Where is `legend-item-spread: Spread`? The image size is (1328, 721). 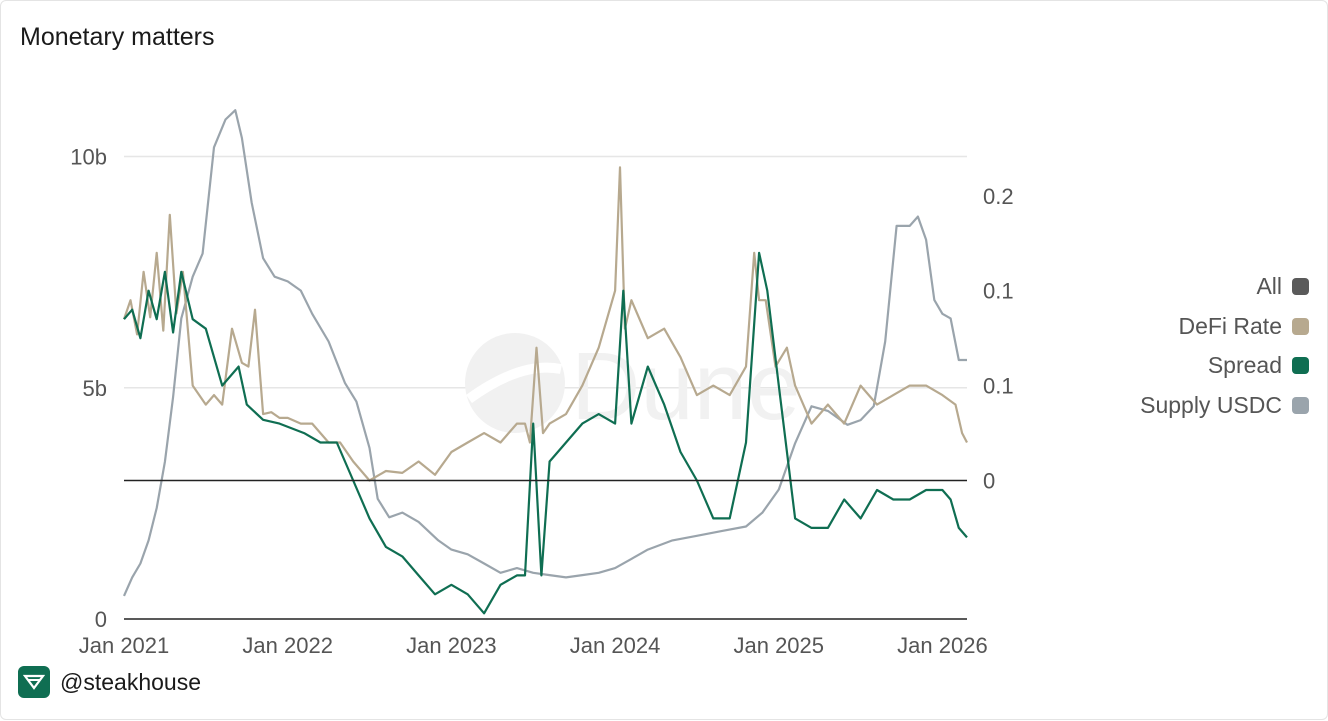
legend-item-spread: Spread is located at coordinates (1224, 366).